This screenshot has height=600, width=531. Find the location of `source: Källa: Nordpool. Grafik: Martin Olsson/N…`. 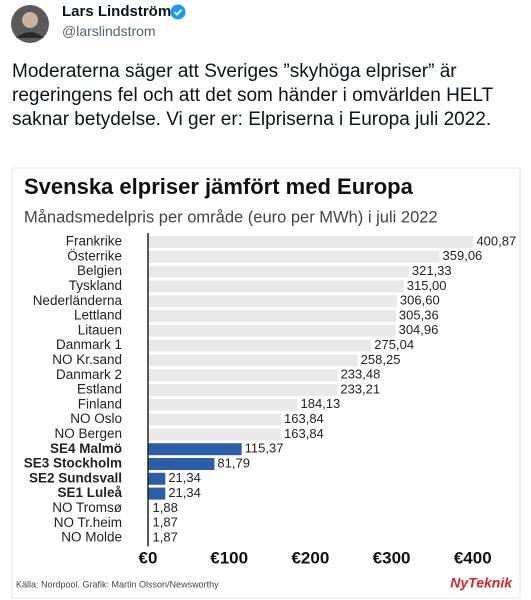

source: Källa: Nordpool. Grafik: Martin Olsson/N… is located at coordinates (117, 584).